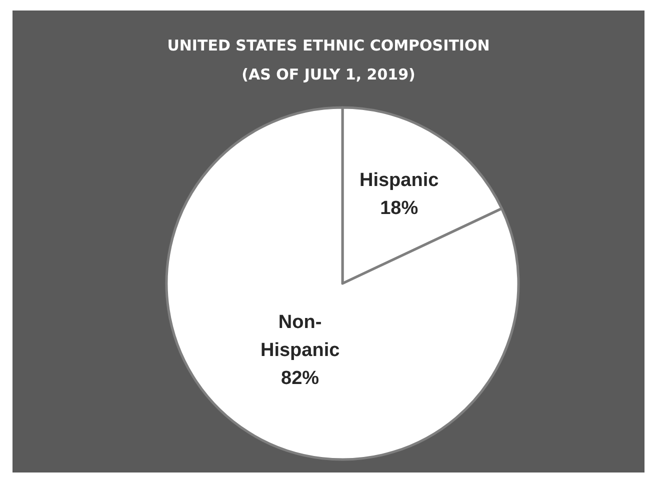  What do you see at coordinates (328, 45) in the screenshot?
I see `chart-title: UNITED STATES ETHNIC COMPOSITION` at bounding box center [328, 45].